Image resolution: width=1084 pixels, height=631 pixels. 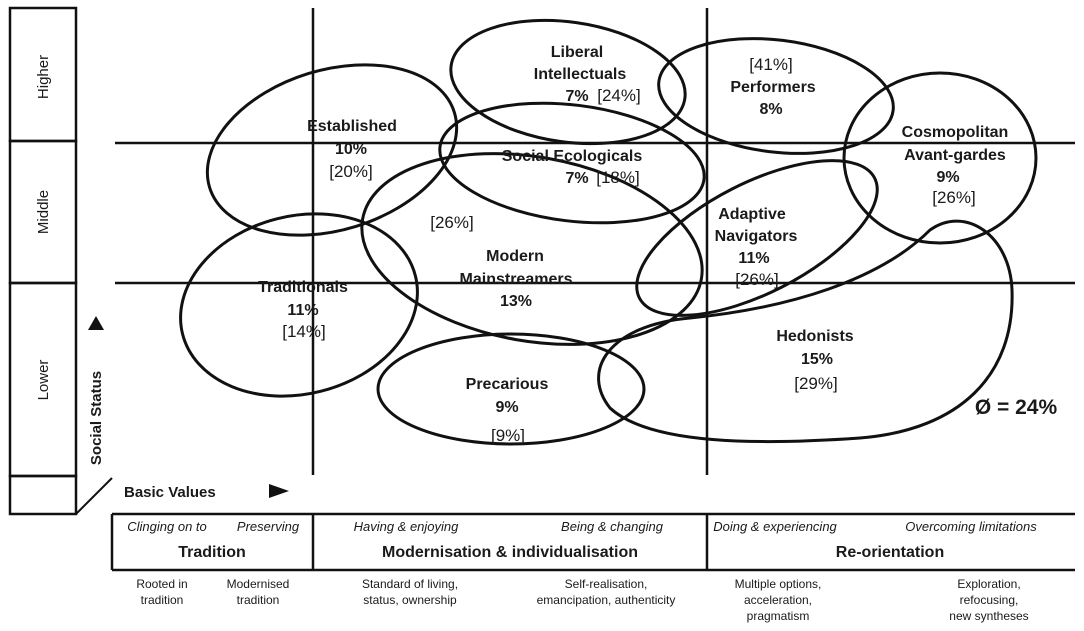 I want to click on value-table, so click(x=592, y=542).